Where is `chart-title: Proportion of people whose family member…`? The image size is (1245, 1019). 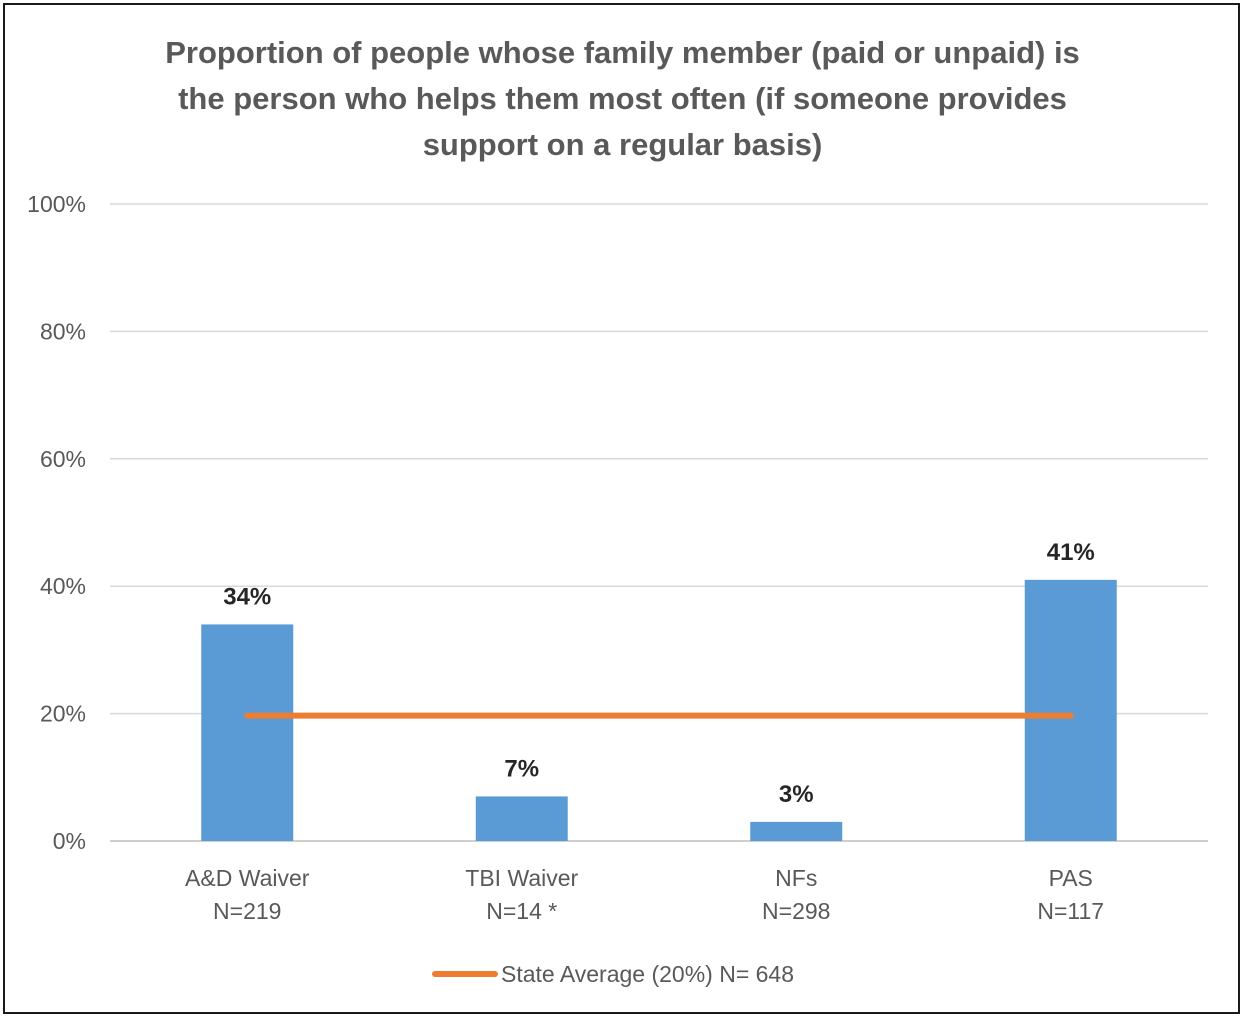 chart-title: Proportion of people whose family member… is located at coordinates (622, 99).